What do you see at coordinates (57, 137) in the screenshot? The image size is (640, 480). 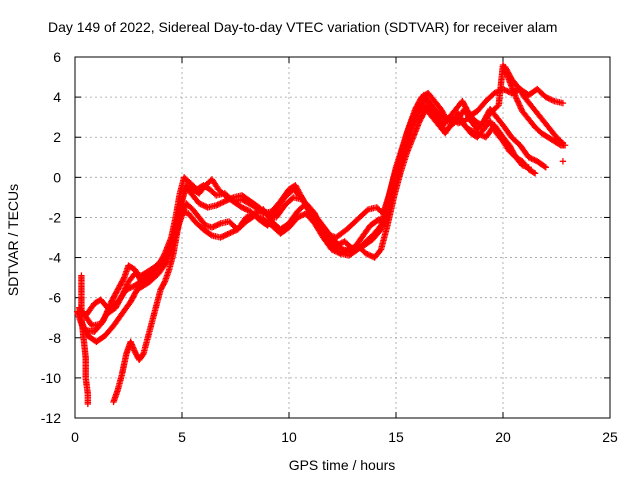 I see `y-tick-label: 2` at bounding box center [57, 137].